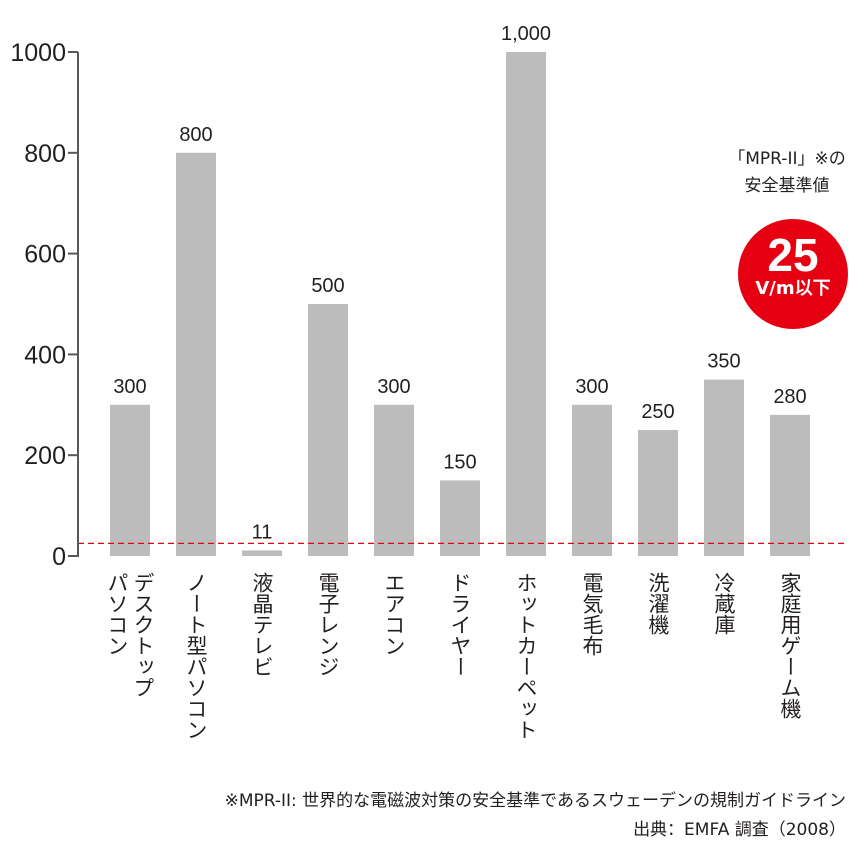 The width and height of the screenshot is (858, 858). I want to click on category-label: ホットカーペット, so click(526, 656).